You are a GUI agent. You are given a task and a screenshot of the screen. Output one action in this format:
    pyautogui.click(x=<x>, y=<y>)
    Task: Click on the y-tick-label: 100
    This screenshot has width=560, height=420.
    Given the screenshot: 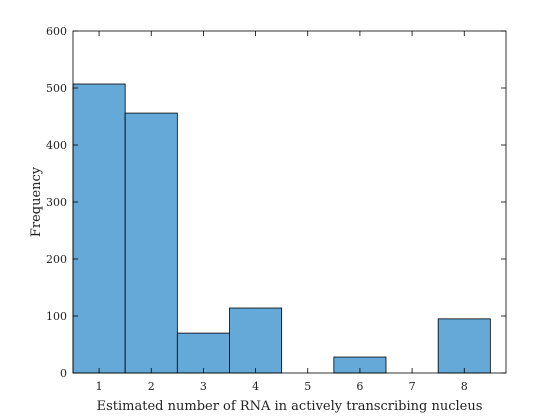 What is the action you would take?
    pyautogui.click(x=56, y=316)
    